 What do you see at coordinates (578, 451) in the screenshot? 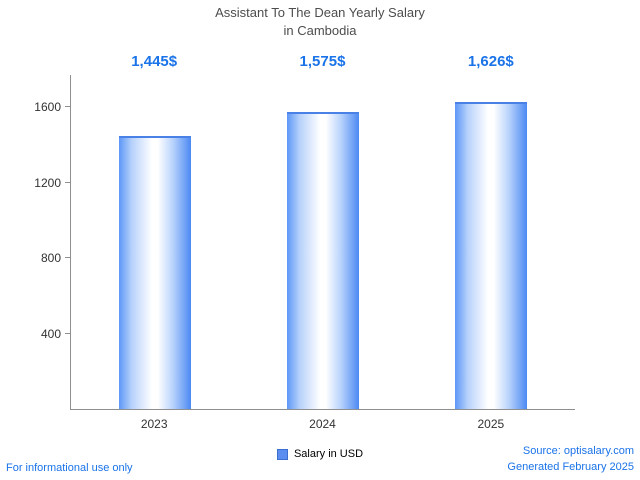
I see `source-link: Source: optisalary.com` at bounding box center [578, 451].